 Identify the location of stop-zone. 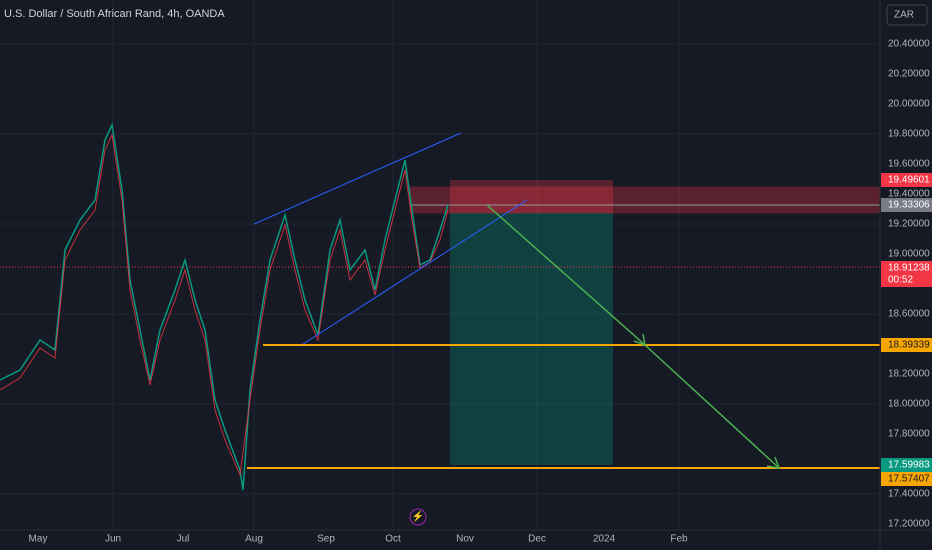
(531, 196).